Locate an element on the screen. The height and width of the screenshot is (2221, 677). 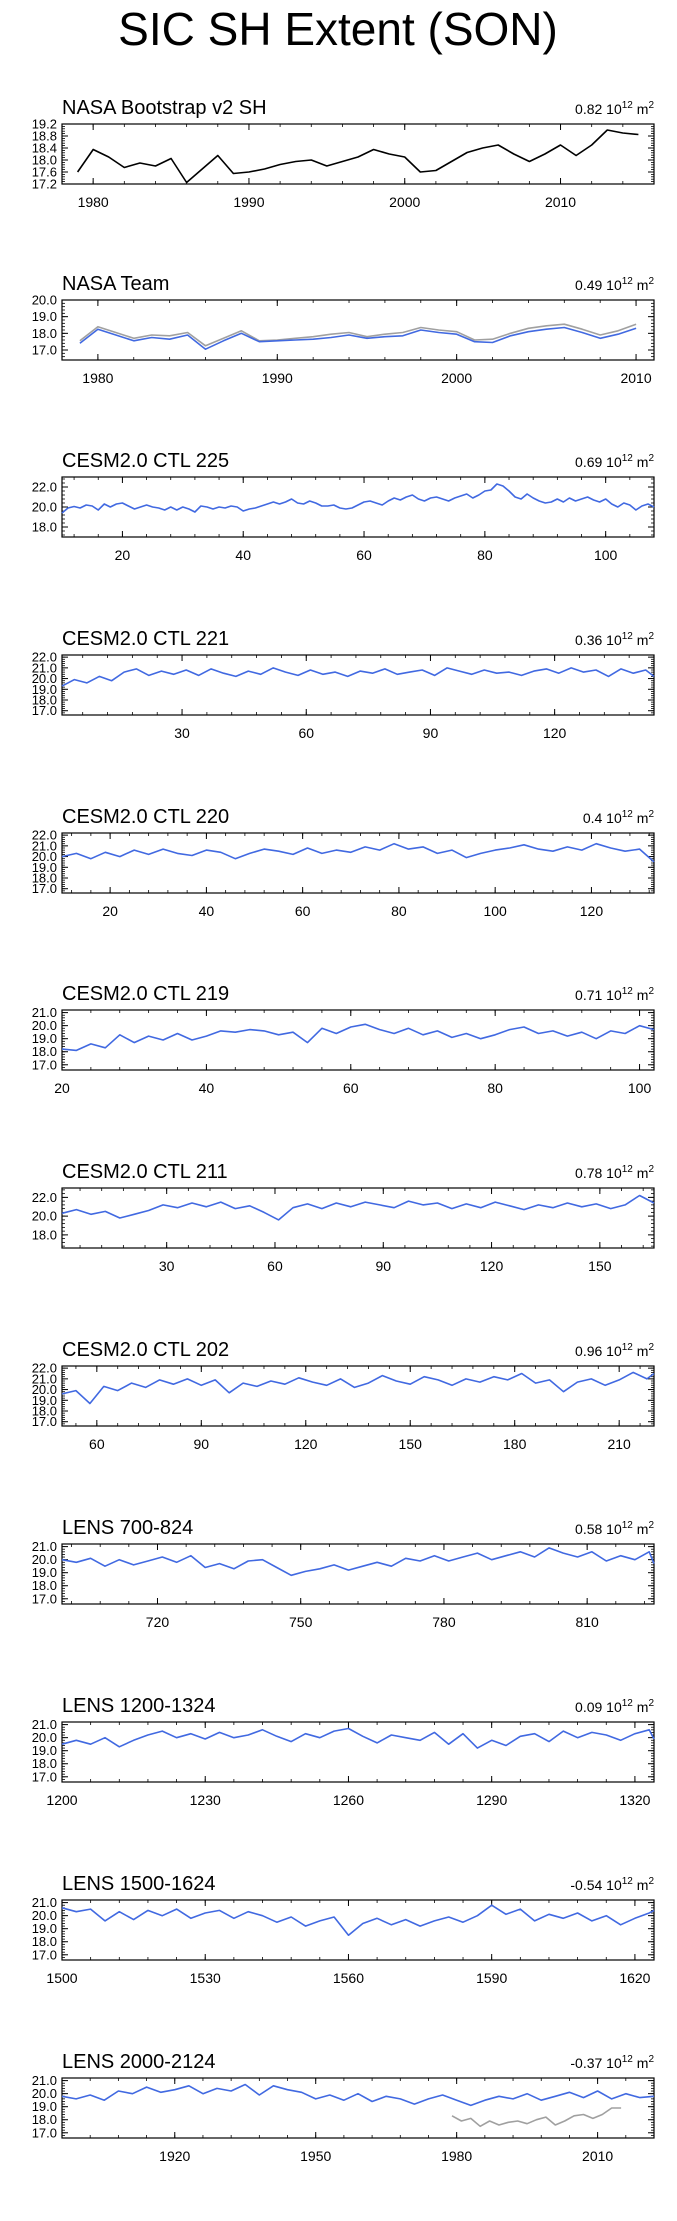
trend-value: 0.82 1012 m2 is located at coordinates (614, 108).